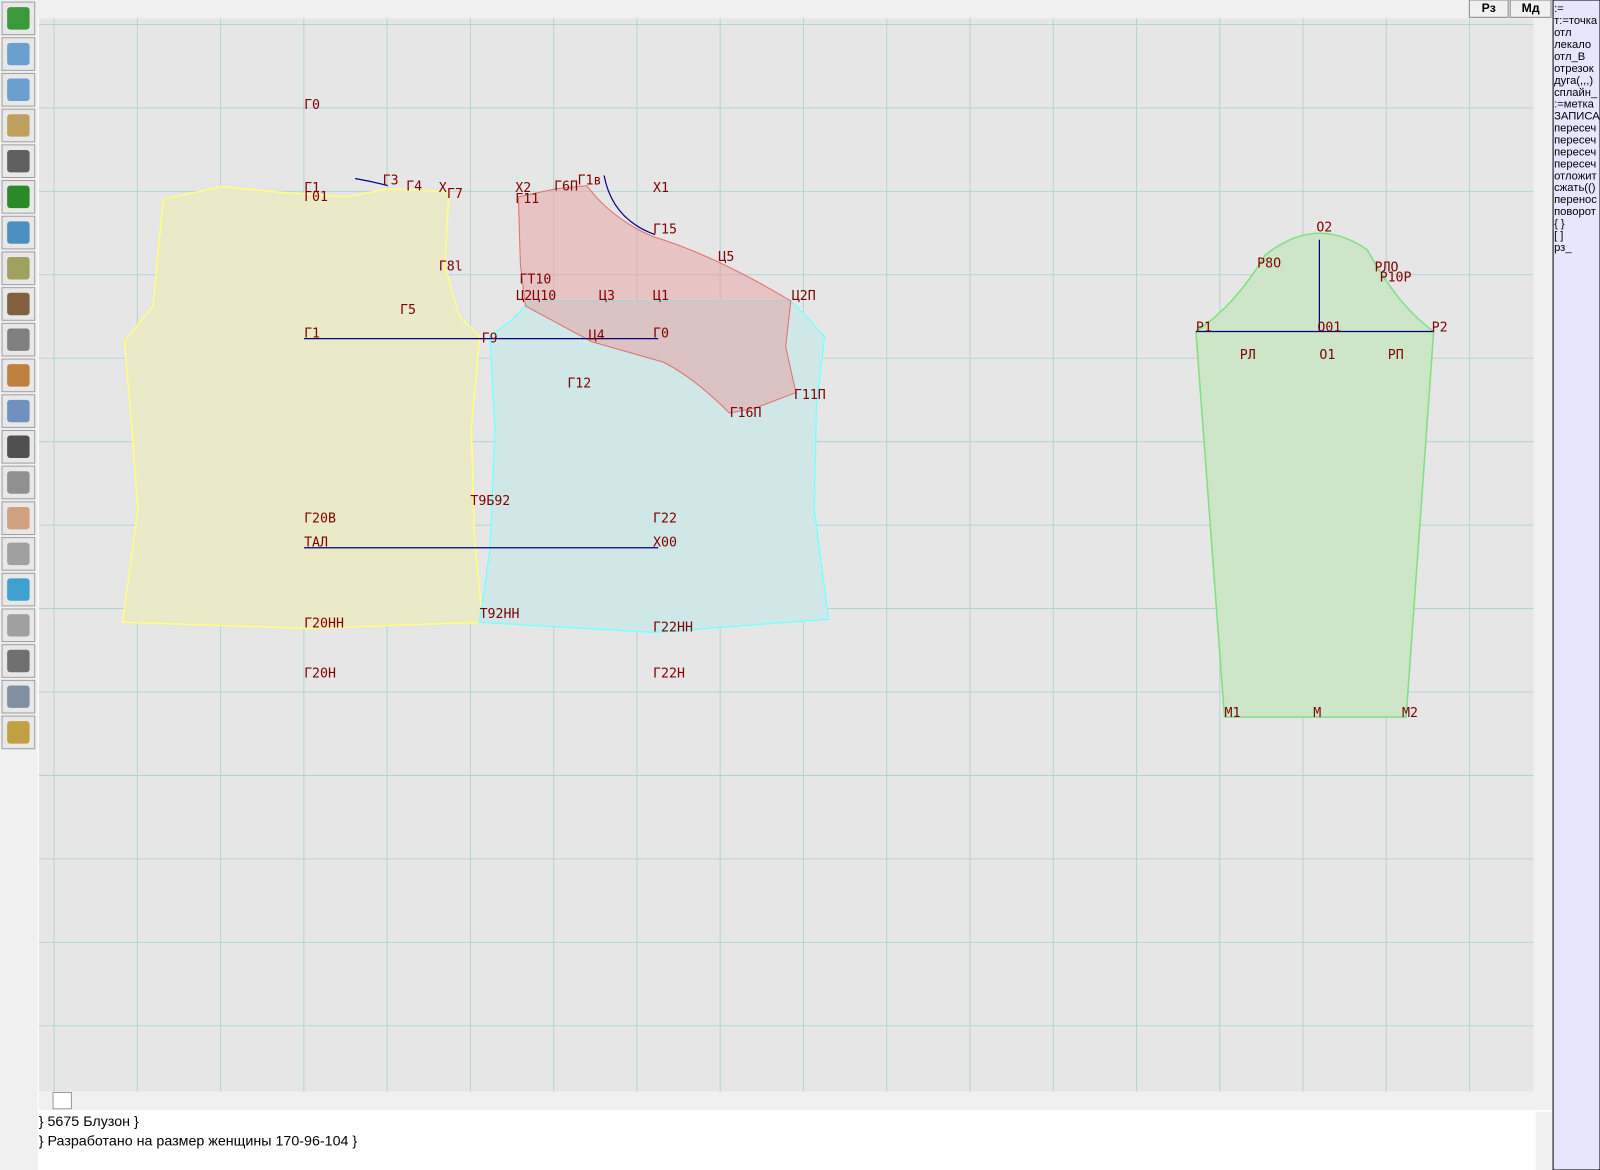  I want to click on point-label: Г5, so click(408, 310).